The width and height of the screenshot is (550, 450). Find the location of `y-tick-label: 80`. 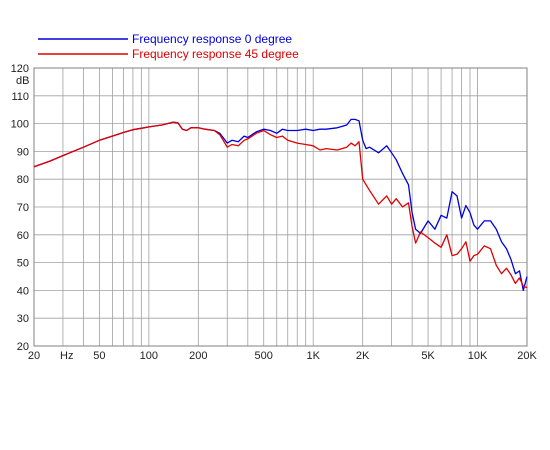

y-tick-label: 80 is located at coordinates (23, 180).